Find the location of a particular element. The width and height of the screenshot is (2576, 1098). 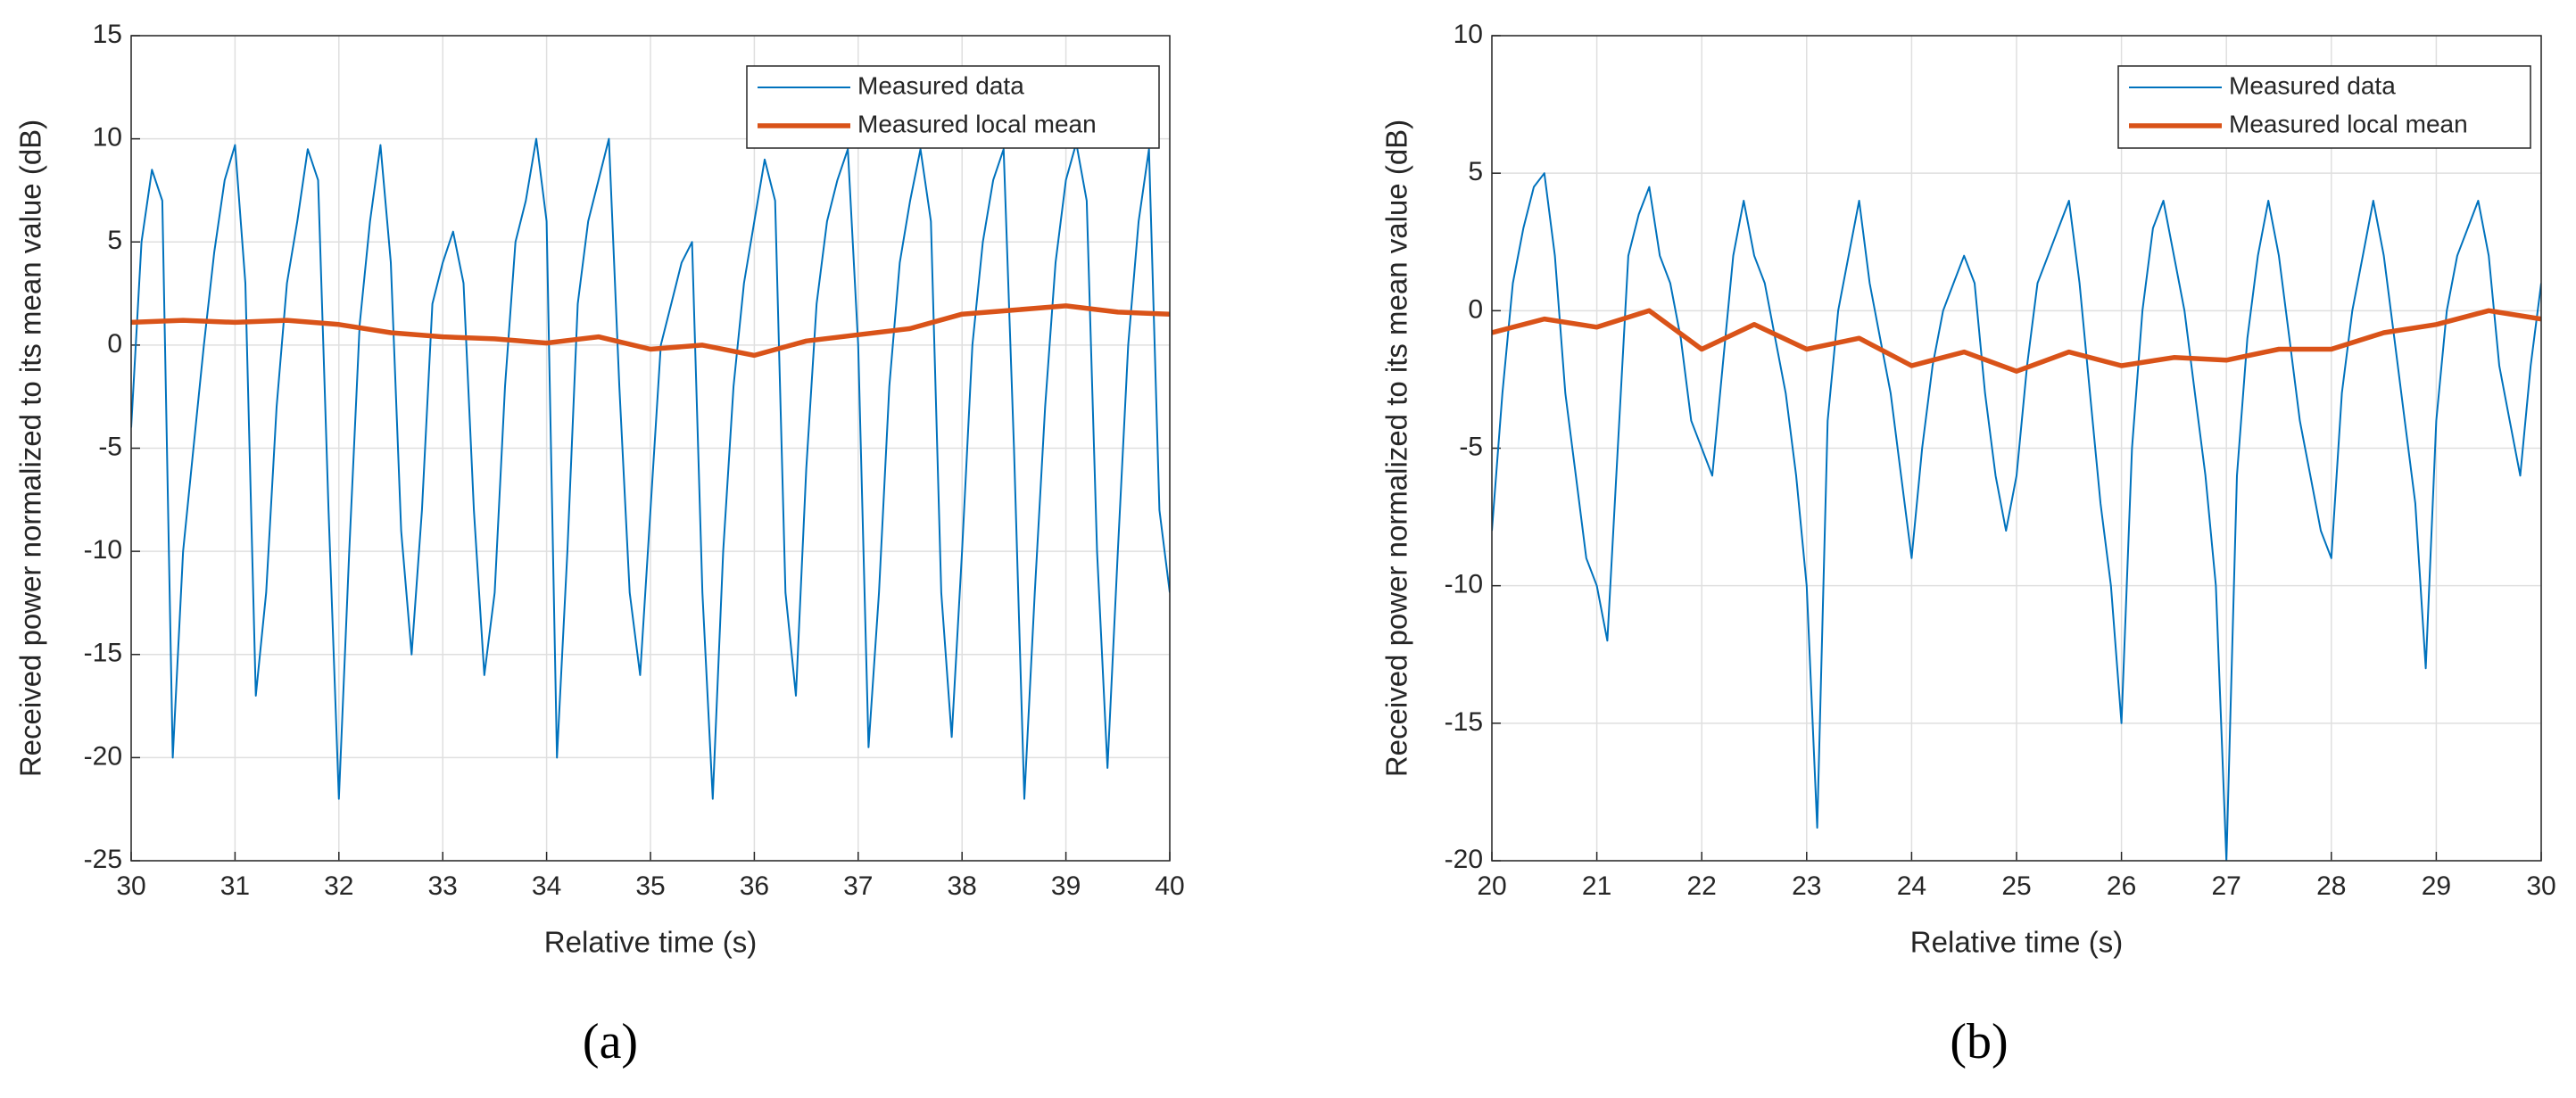

x-tick-label: 33 is located at coordinates (443, 886).